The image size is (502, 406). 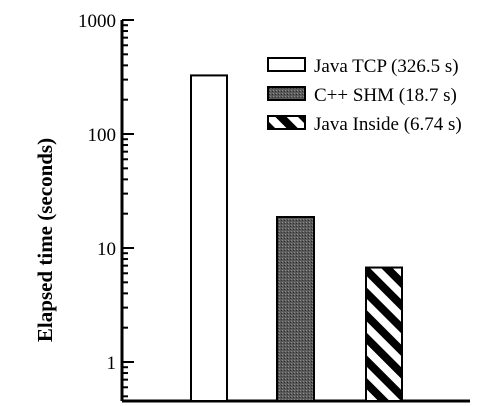 I want to click on legend-label: Java Inside (6.74 s), so click(x=388, y=124).